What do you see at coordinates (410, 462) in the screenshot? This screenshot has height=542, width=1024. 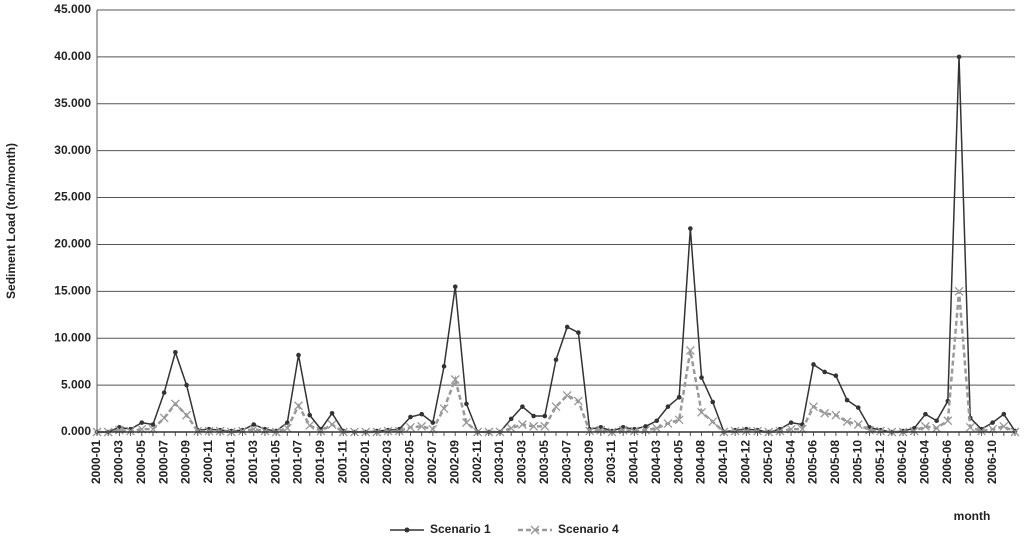 I see `x-tick-label: 2002-05` at bounding box center [410, 462].